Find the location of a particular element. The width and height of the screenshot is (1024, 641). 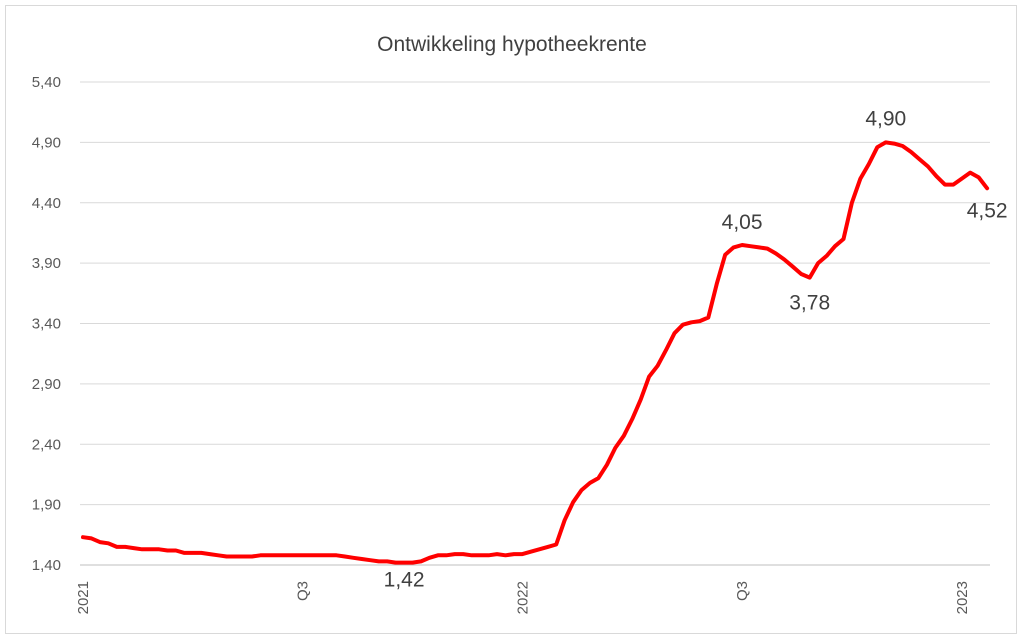

data-label: 4,52 is located at coordinates (987, 210).